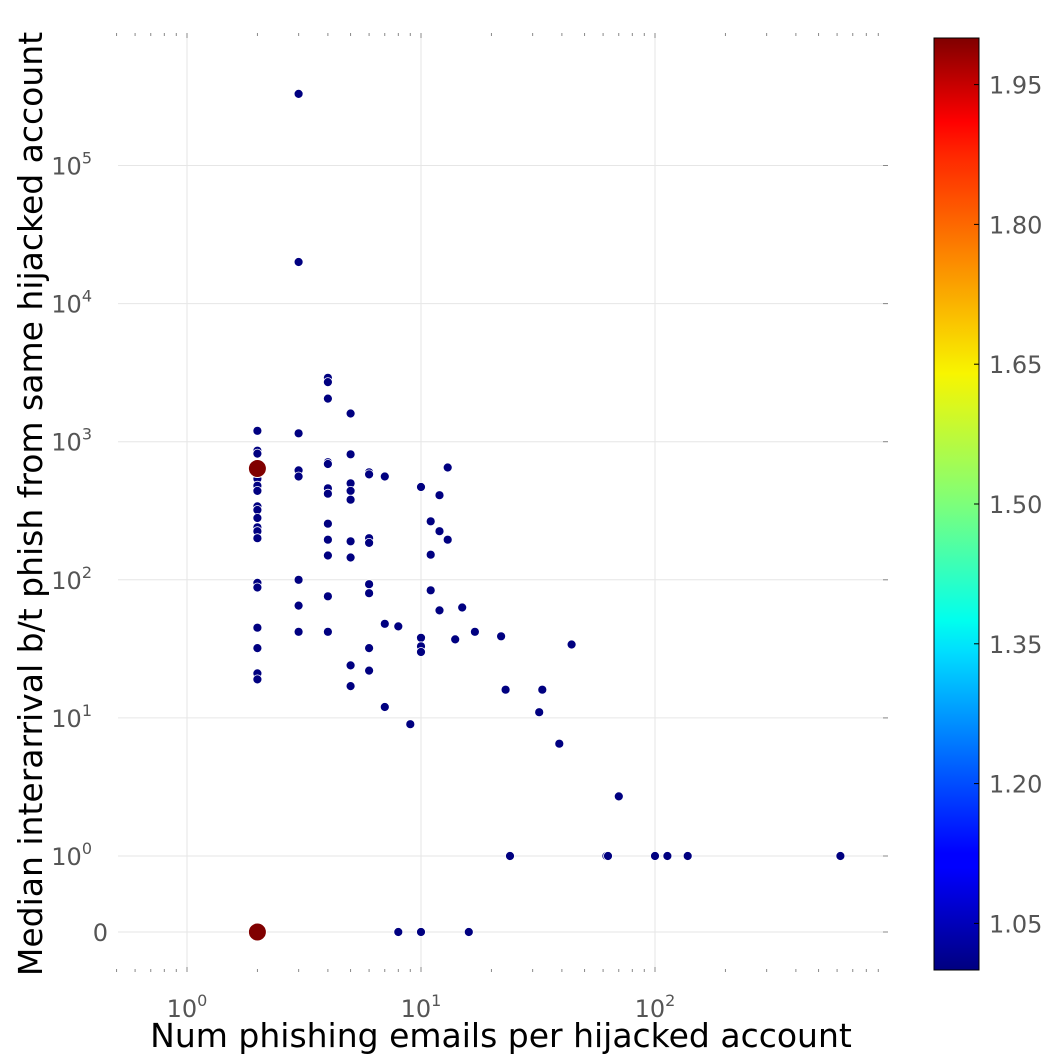 The image size is (1057, 1057). I want to click on y-tick-label: 10⁵, so click(71, 165).